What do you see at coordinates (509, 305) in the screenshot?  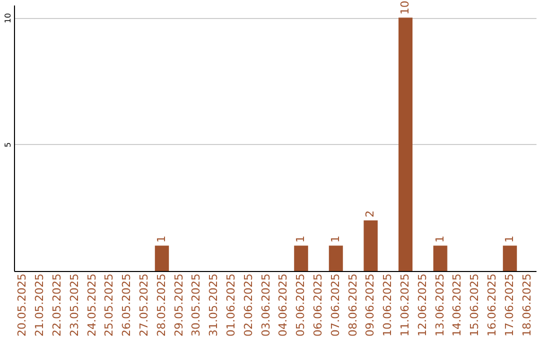 I see `x-tick-label: 17.06.2025` at bounding box center [509, 305].